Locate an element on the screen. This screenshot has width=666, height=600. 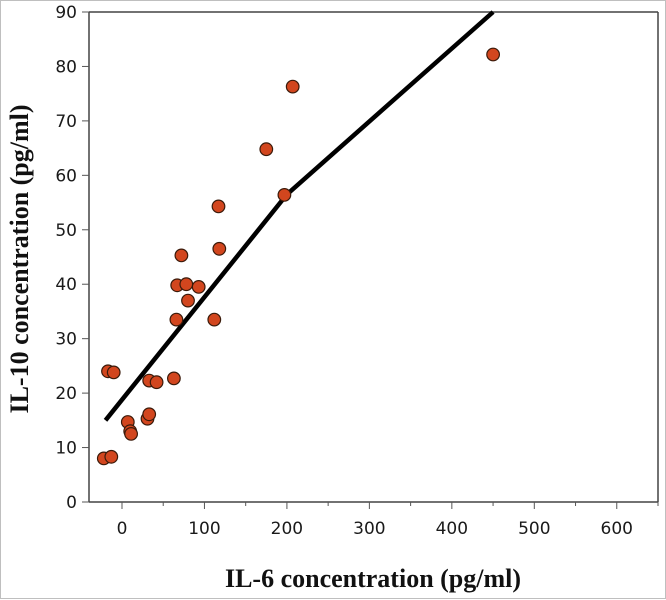
y-axis-title: IL-10 concentration (pg/ml) is located at coordinates (19, 258).